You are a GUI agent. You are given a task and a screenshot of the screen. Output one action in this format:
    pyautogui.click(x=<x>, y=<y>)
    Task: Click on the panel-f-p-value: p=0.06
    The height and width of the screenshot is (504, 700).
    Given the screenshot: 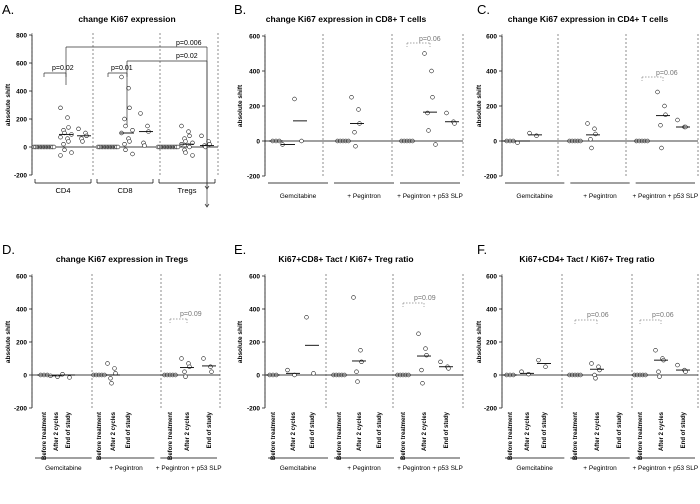 What is the action you would take?
    pyautogui.click(x=663, y=315)
    